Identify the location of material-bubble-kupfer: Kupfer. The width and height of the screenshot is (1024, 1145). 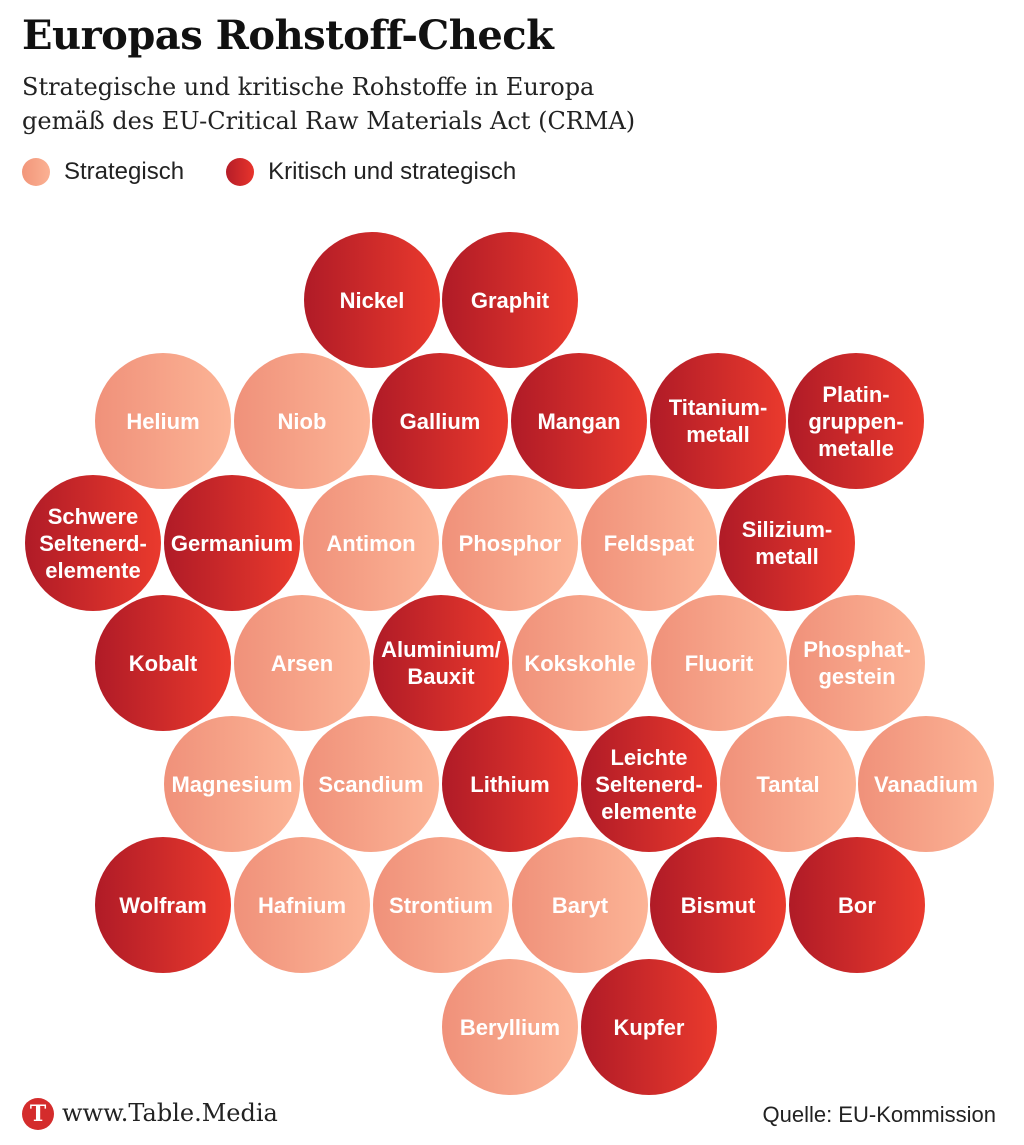
(649, 1027).